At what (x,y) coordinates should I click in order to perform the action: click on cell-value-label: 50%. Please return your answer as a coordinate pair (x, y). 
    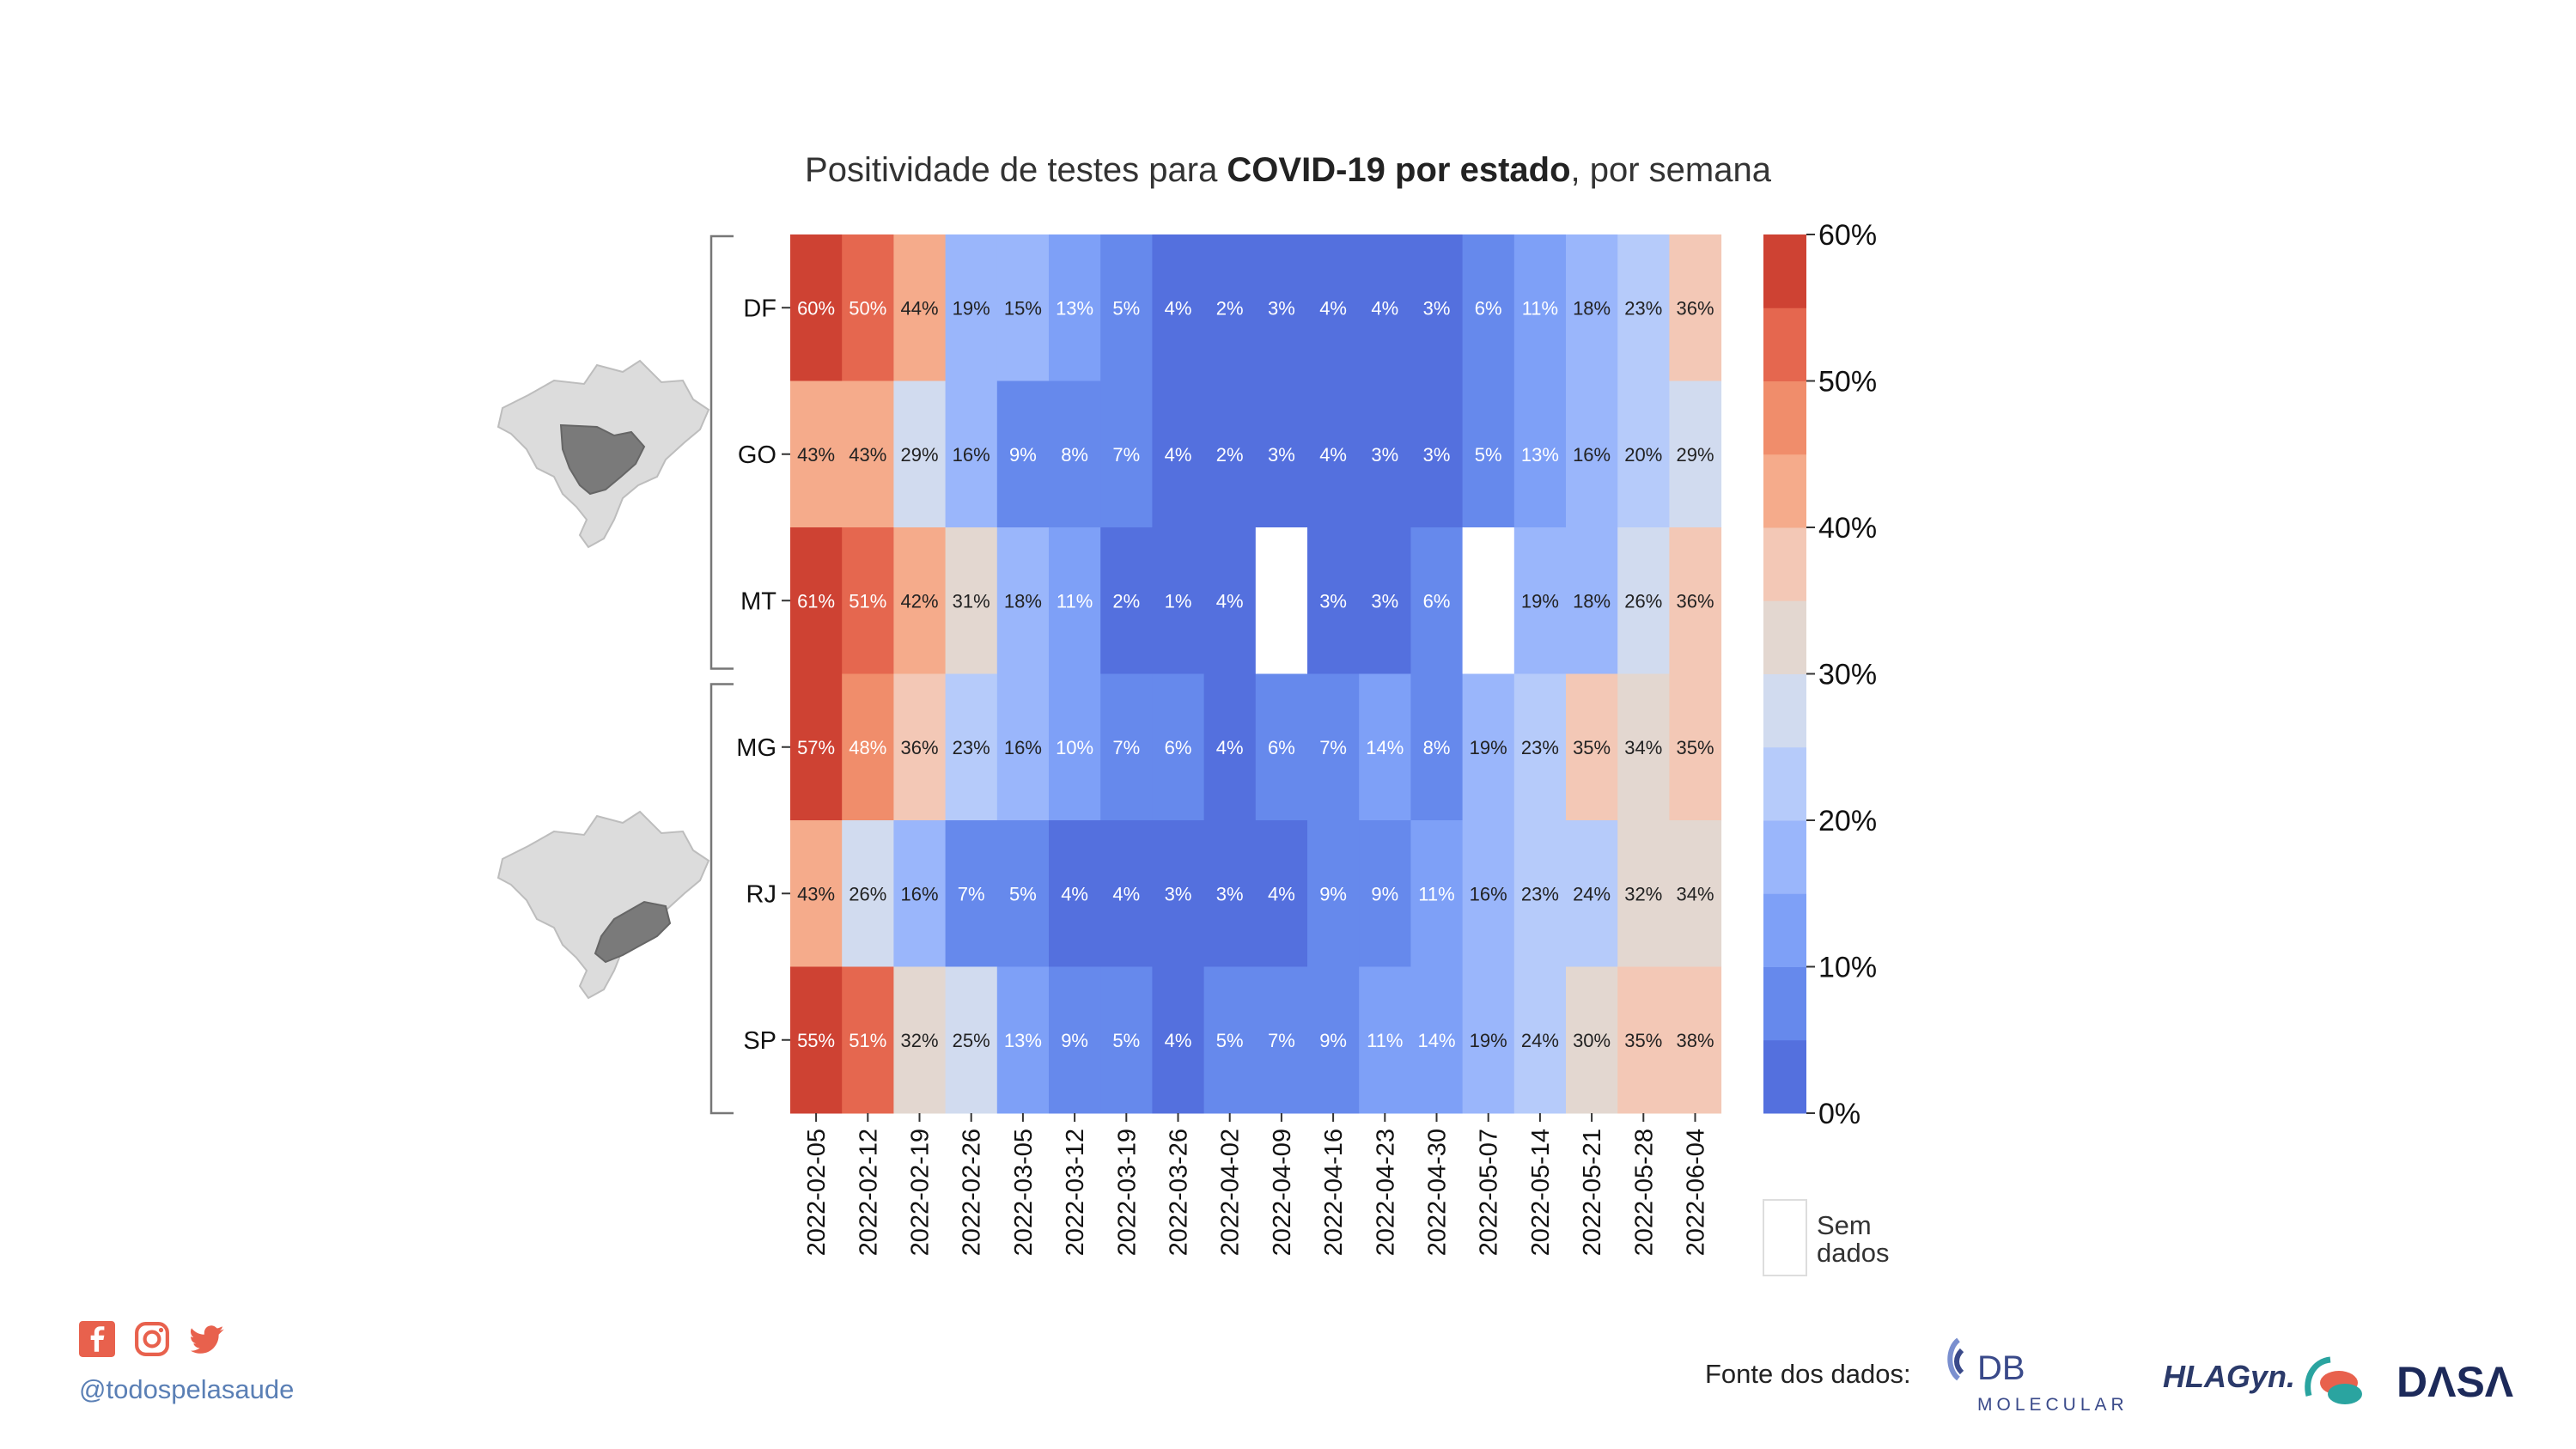
    Looking at the image, I should click on (867, 308).